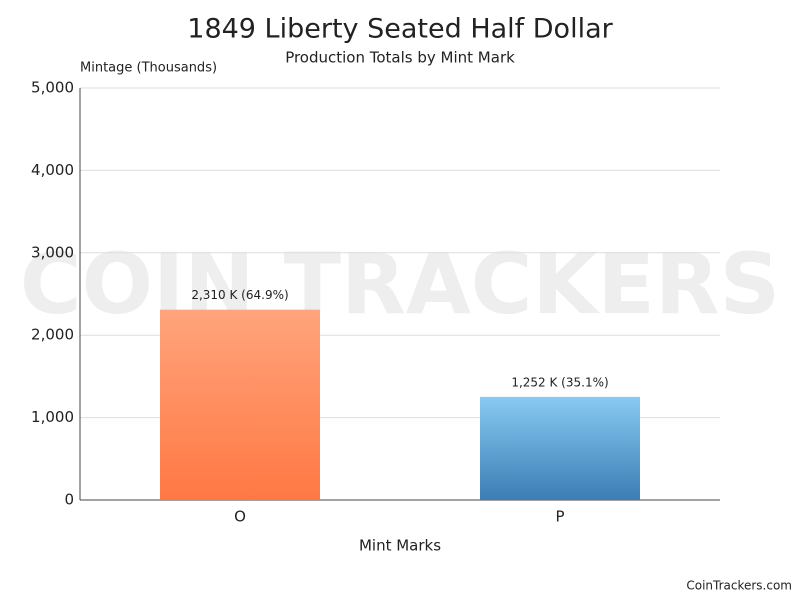 This screenshot has height=600, width=800. Describe the element at coordinates (739, 586) in the screenshot. I see `credit: CoinTrackers.com` at that location.